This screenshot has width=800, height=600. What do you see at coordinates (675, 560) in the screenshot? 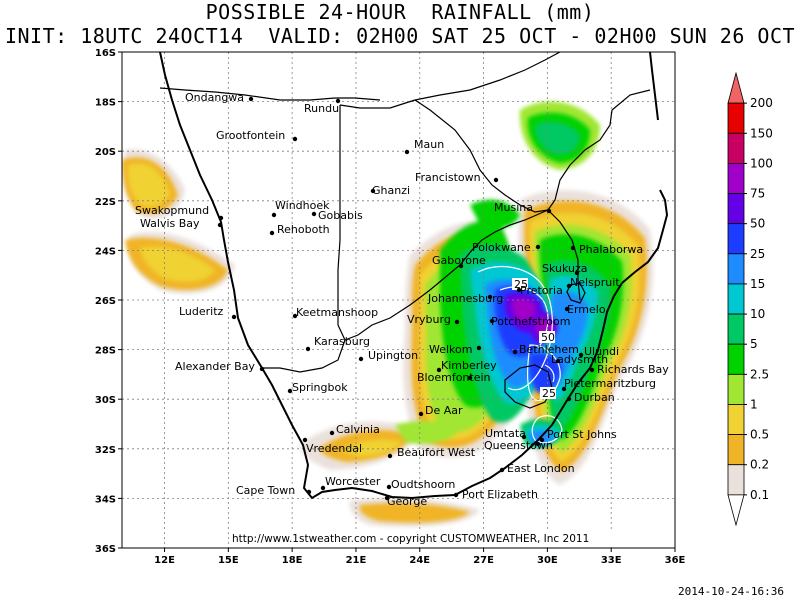
I see `lon-label: 36E` at bounding box center [675, 560].